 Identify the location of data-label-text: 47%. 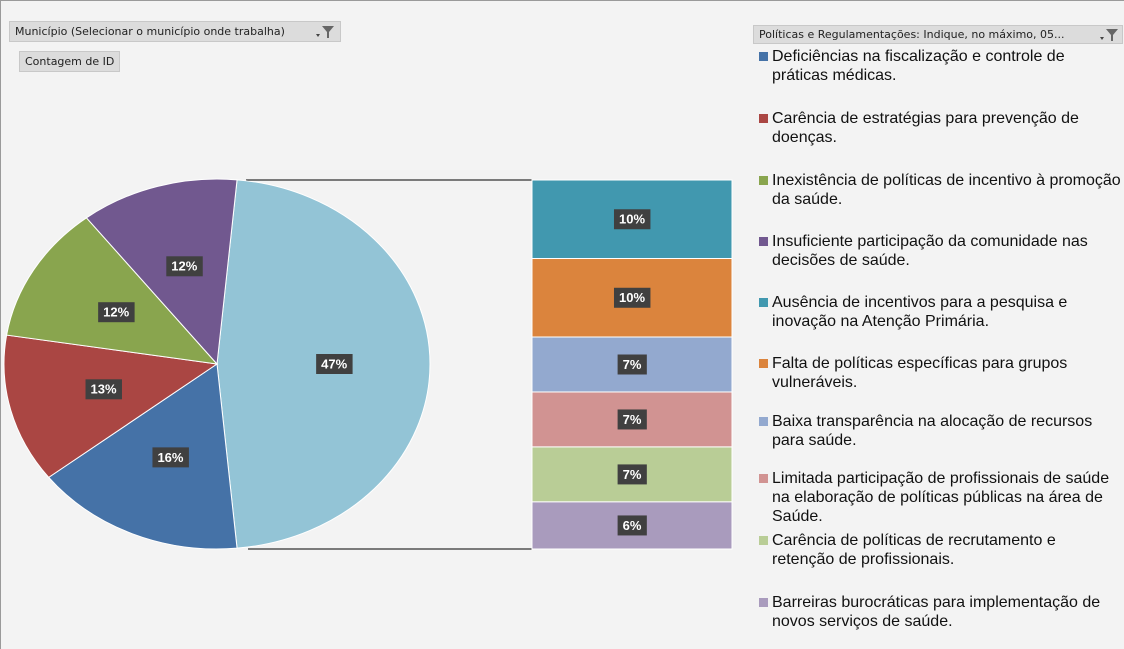
(334, 363).